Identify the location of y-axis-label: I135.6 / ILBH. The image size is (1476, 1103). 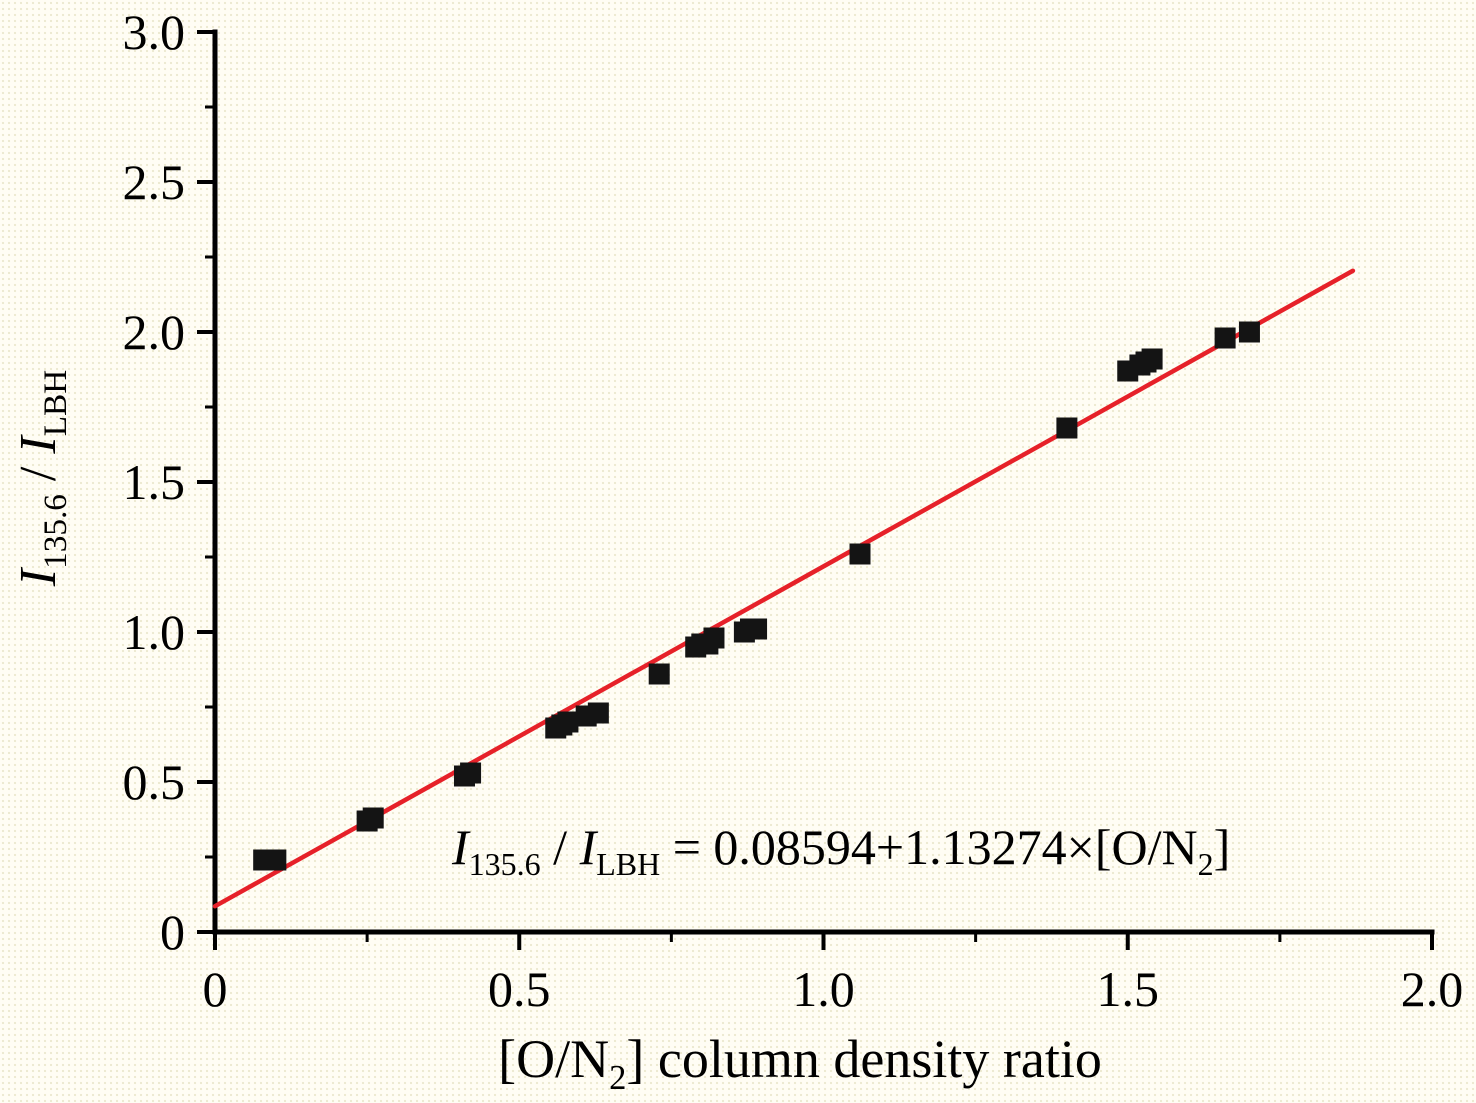
(42, 478).